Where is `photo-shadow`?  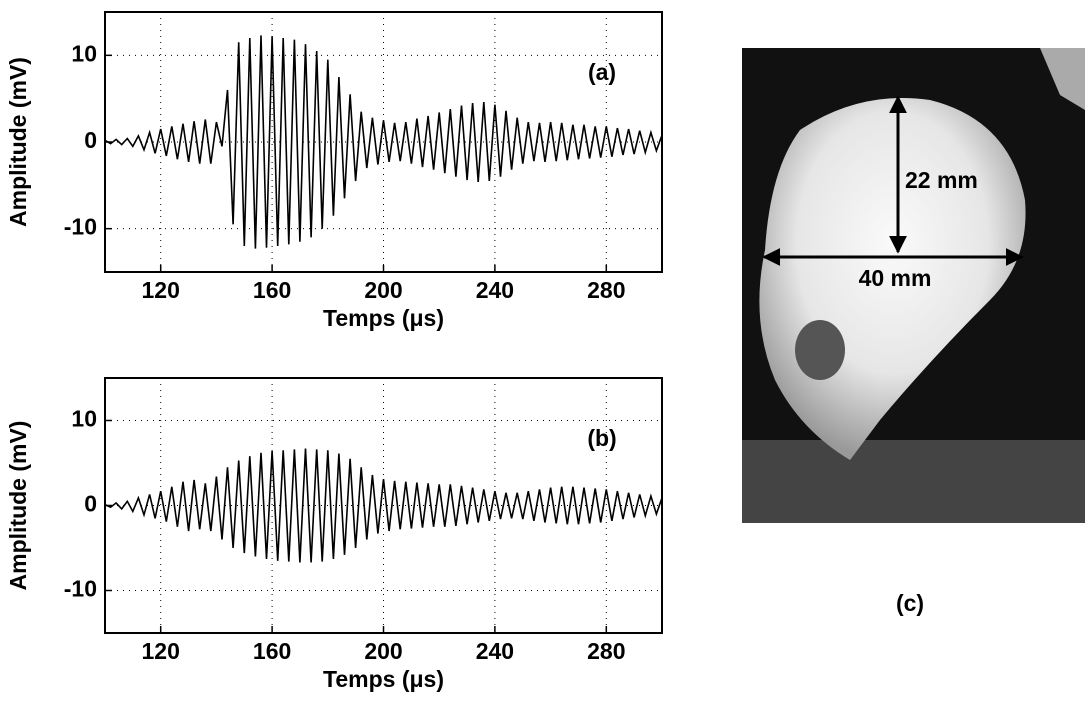 photo-shadow is located at coordinates (820, 350).